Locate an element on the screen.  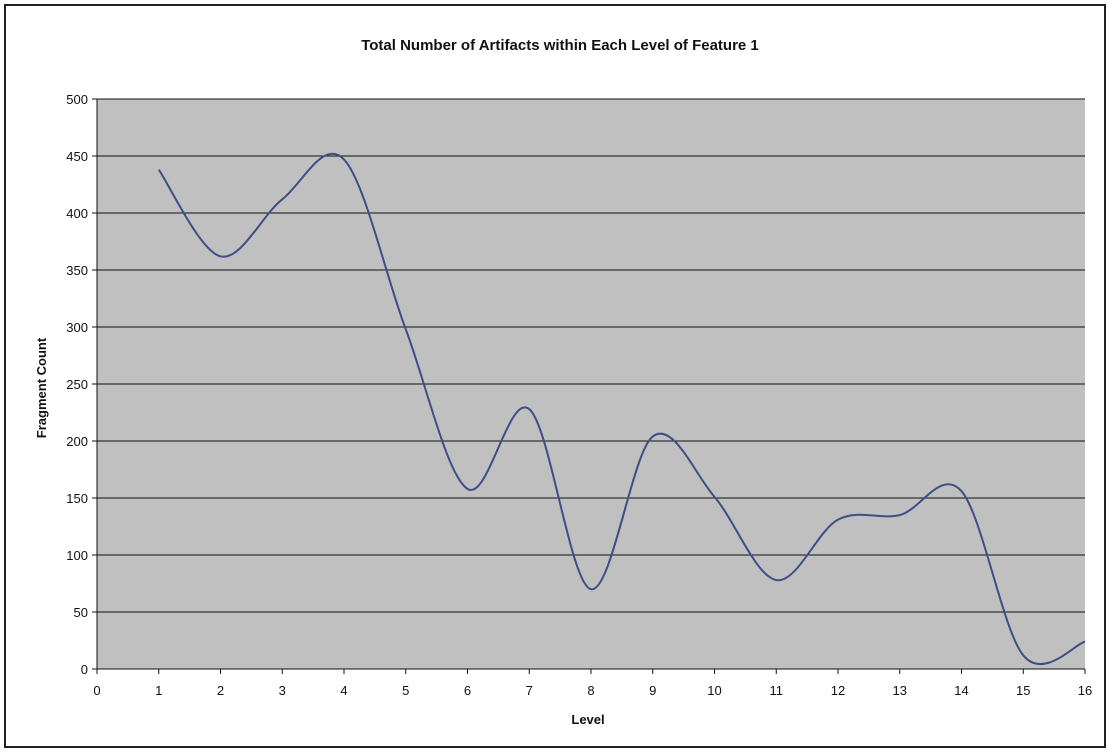
x-tick-label: 14 is located at coordinates (961, 690).